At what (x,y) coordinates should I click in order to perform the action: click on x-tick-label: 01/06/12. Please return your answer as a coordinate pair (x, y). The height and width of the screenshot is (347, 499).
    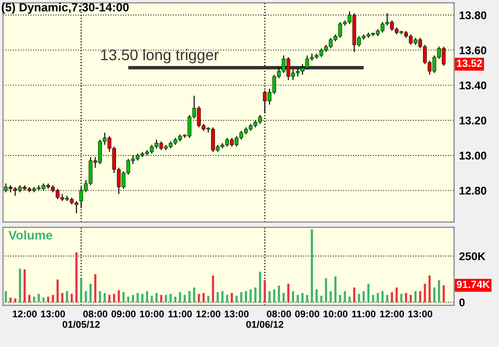
    Looking at the image, I should click on (265, 324).